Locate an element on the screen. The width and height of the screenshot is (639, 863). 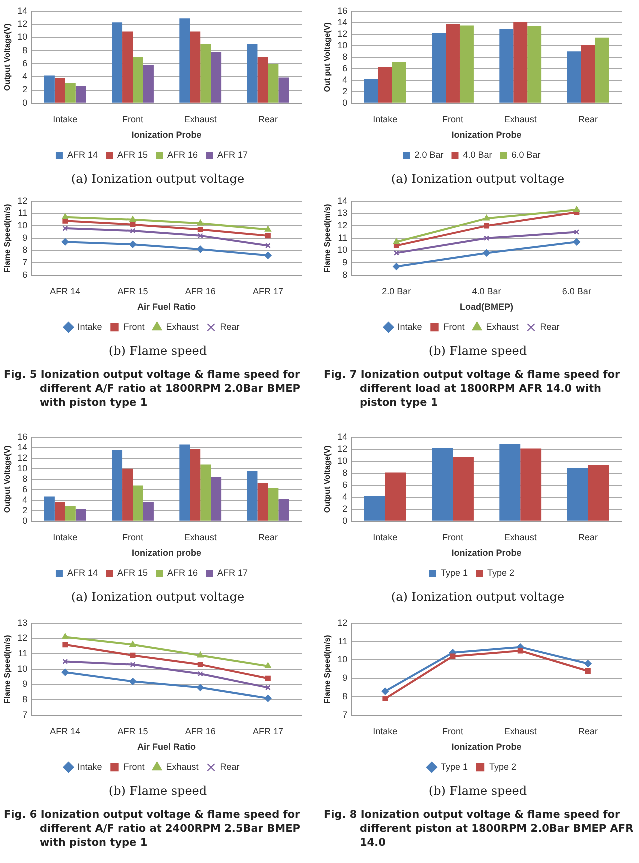
caption: Fig. 5 Ionization output voltage & flame speed for different A/F ratio at 1800RPM 2.0Bar BMEP with piston type 1 is located at coordinates (153, 389).